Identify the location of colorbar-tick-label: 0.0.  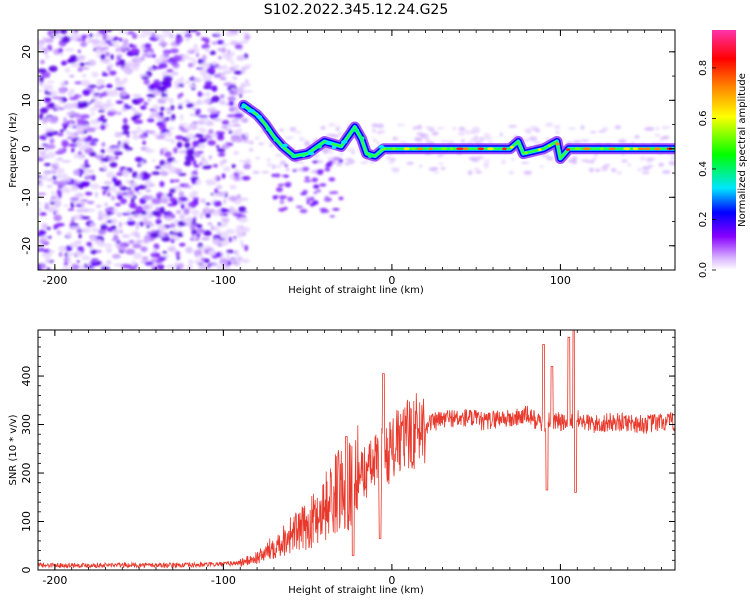
(703, 270).